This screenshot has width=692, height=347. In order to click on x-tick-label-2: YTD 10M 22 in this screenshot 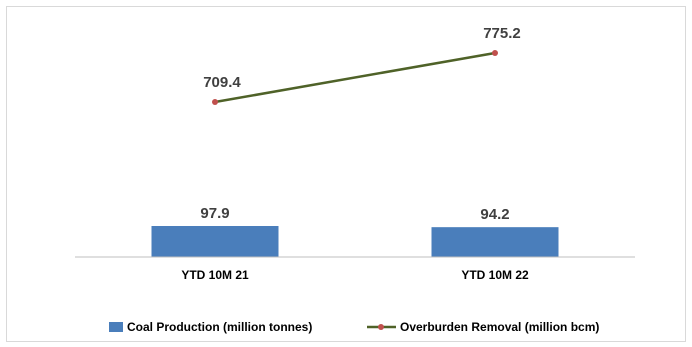, I will do `click(495, 275)`.